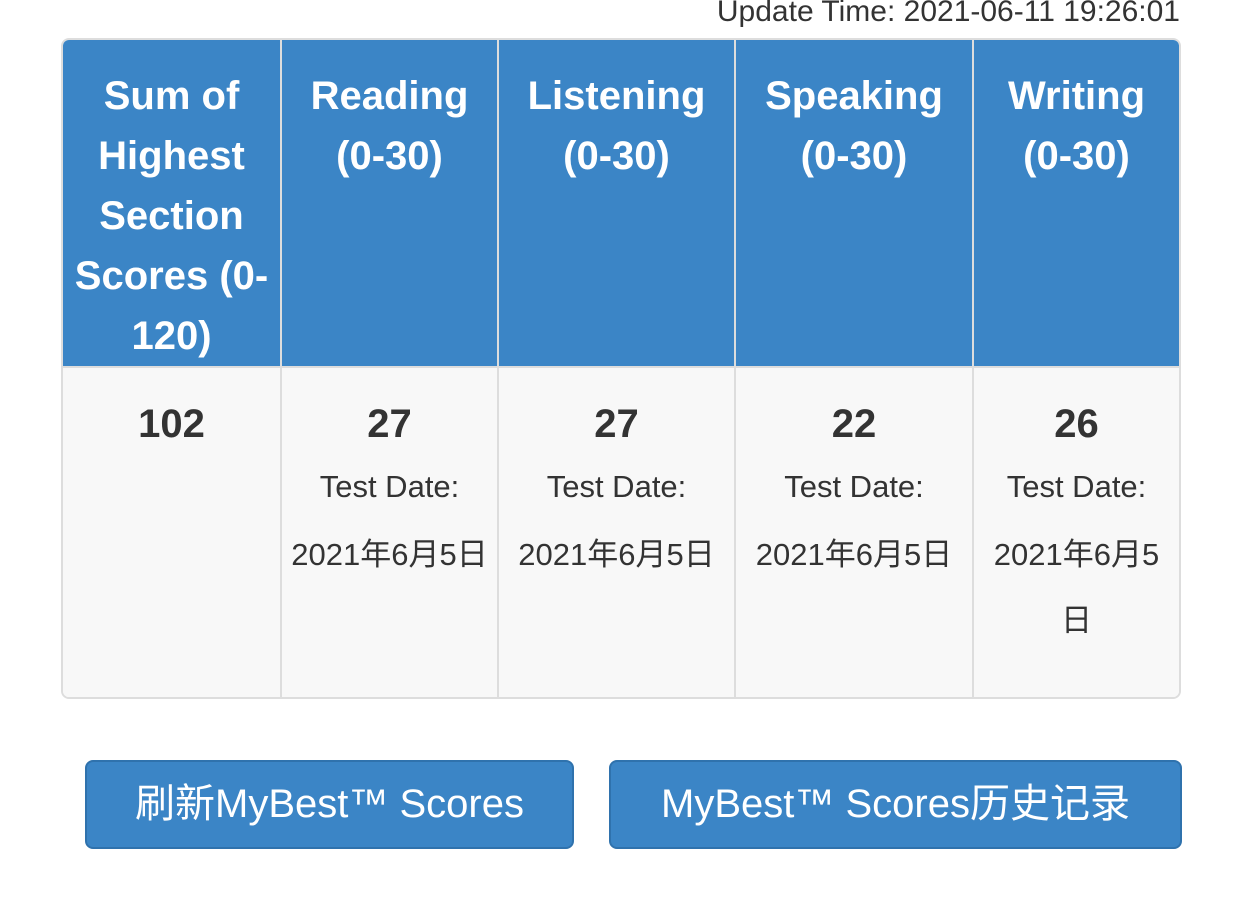 This screenshot has height=911, width=1242. What do you see at coordinates (172, 203) in the screenshot?
I see `header-total: Sum of Highest Section Scores (0-120)` at bounding box center [172, 203].